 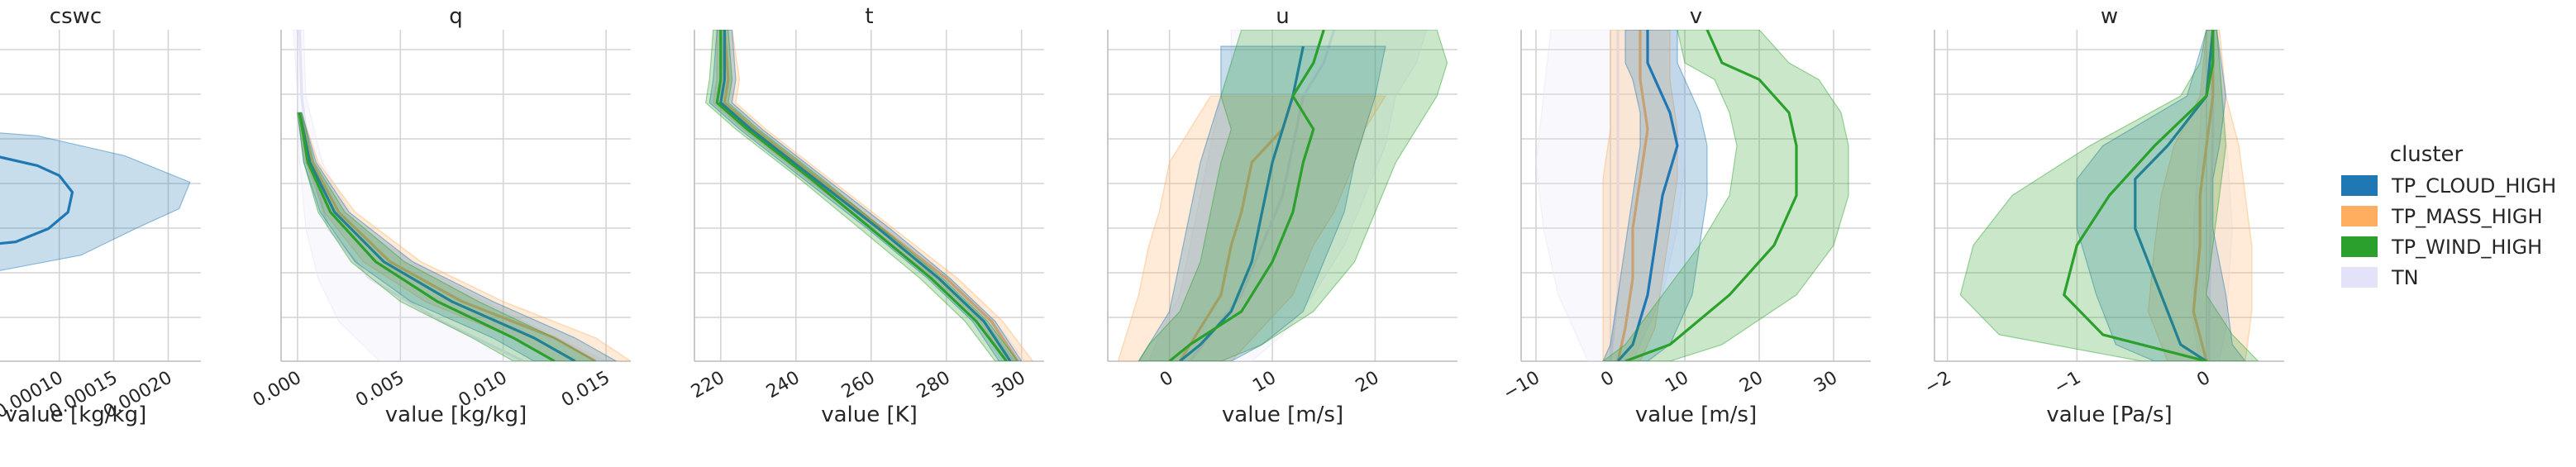 What do you see at coordinates (2359, 246) in the screenshot?
I see `legend-swatch-tp-wind-high` at bounding box center [2359, 246].